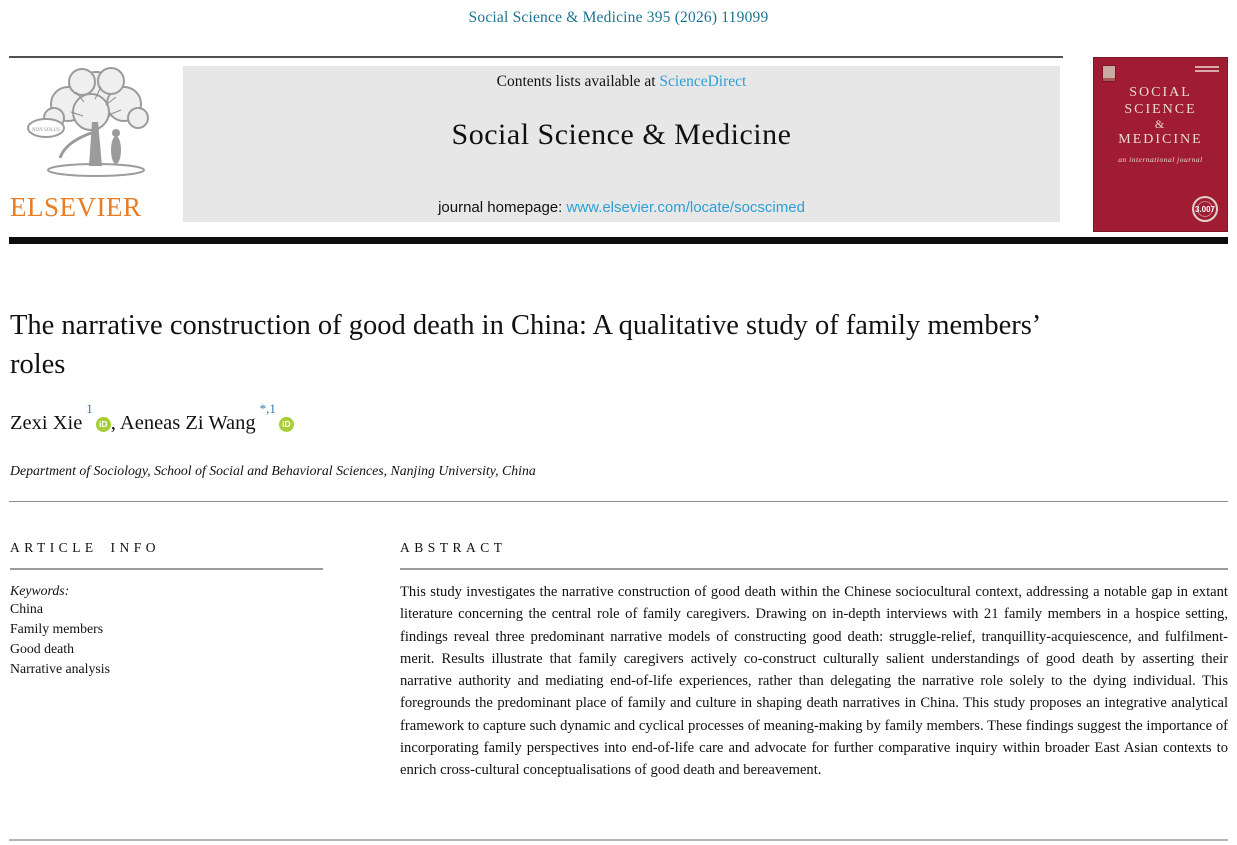 This screenshot has width=1237, height=845. I want to click on footer-rule, so click(618, 840).